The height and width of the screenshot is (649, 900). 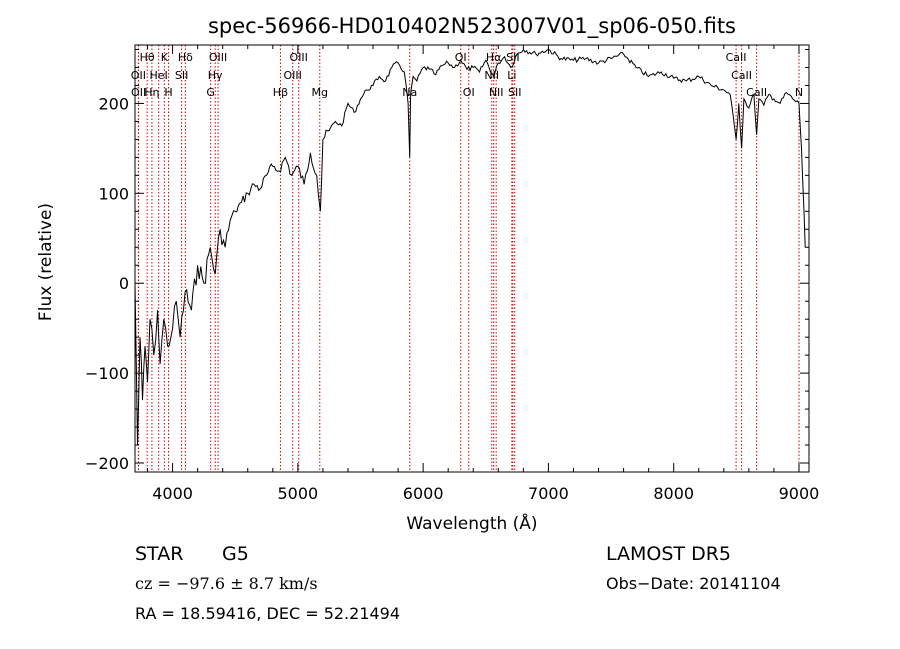 I want to click on x-tick-label: 9000, so click(x=799, y=493).